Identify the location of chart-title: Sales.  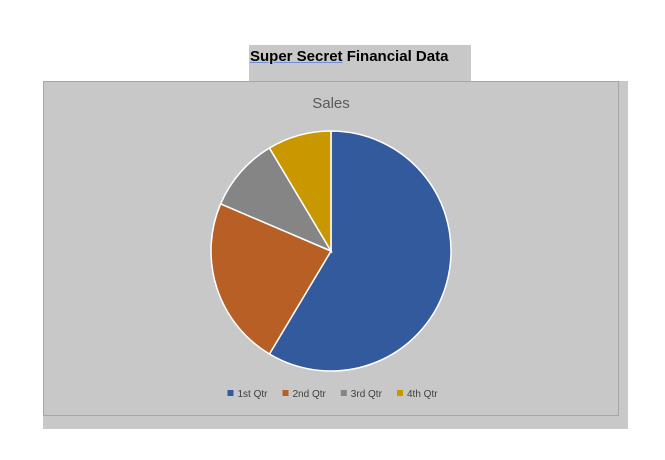
(331, 103).